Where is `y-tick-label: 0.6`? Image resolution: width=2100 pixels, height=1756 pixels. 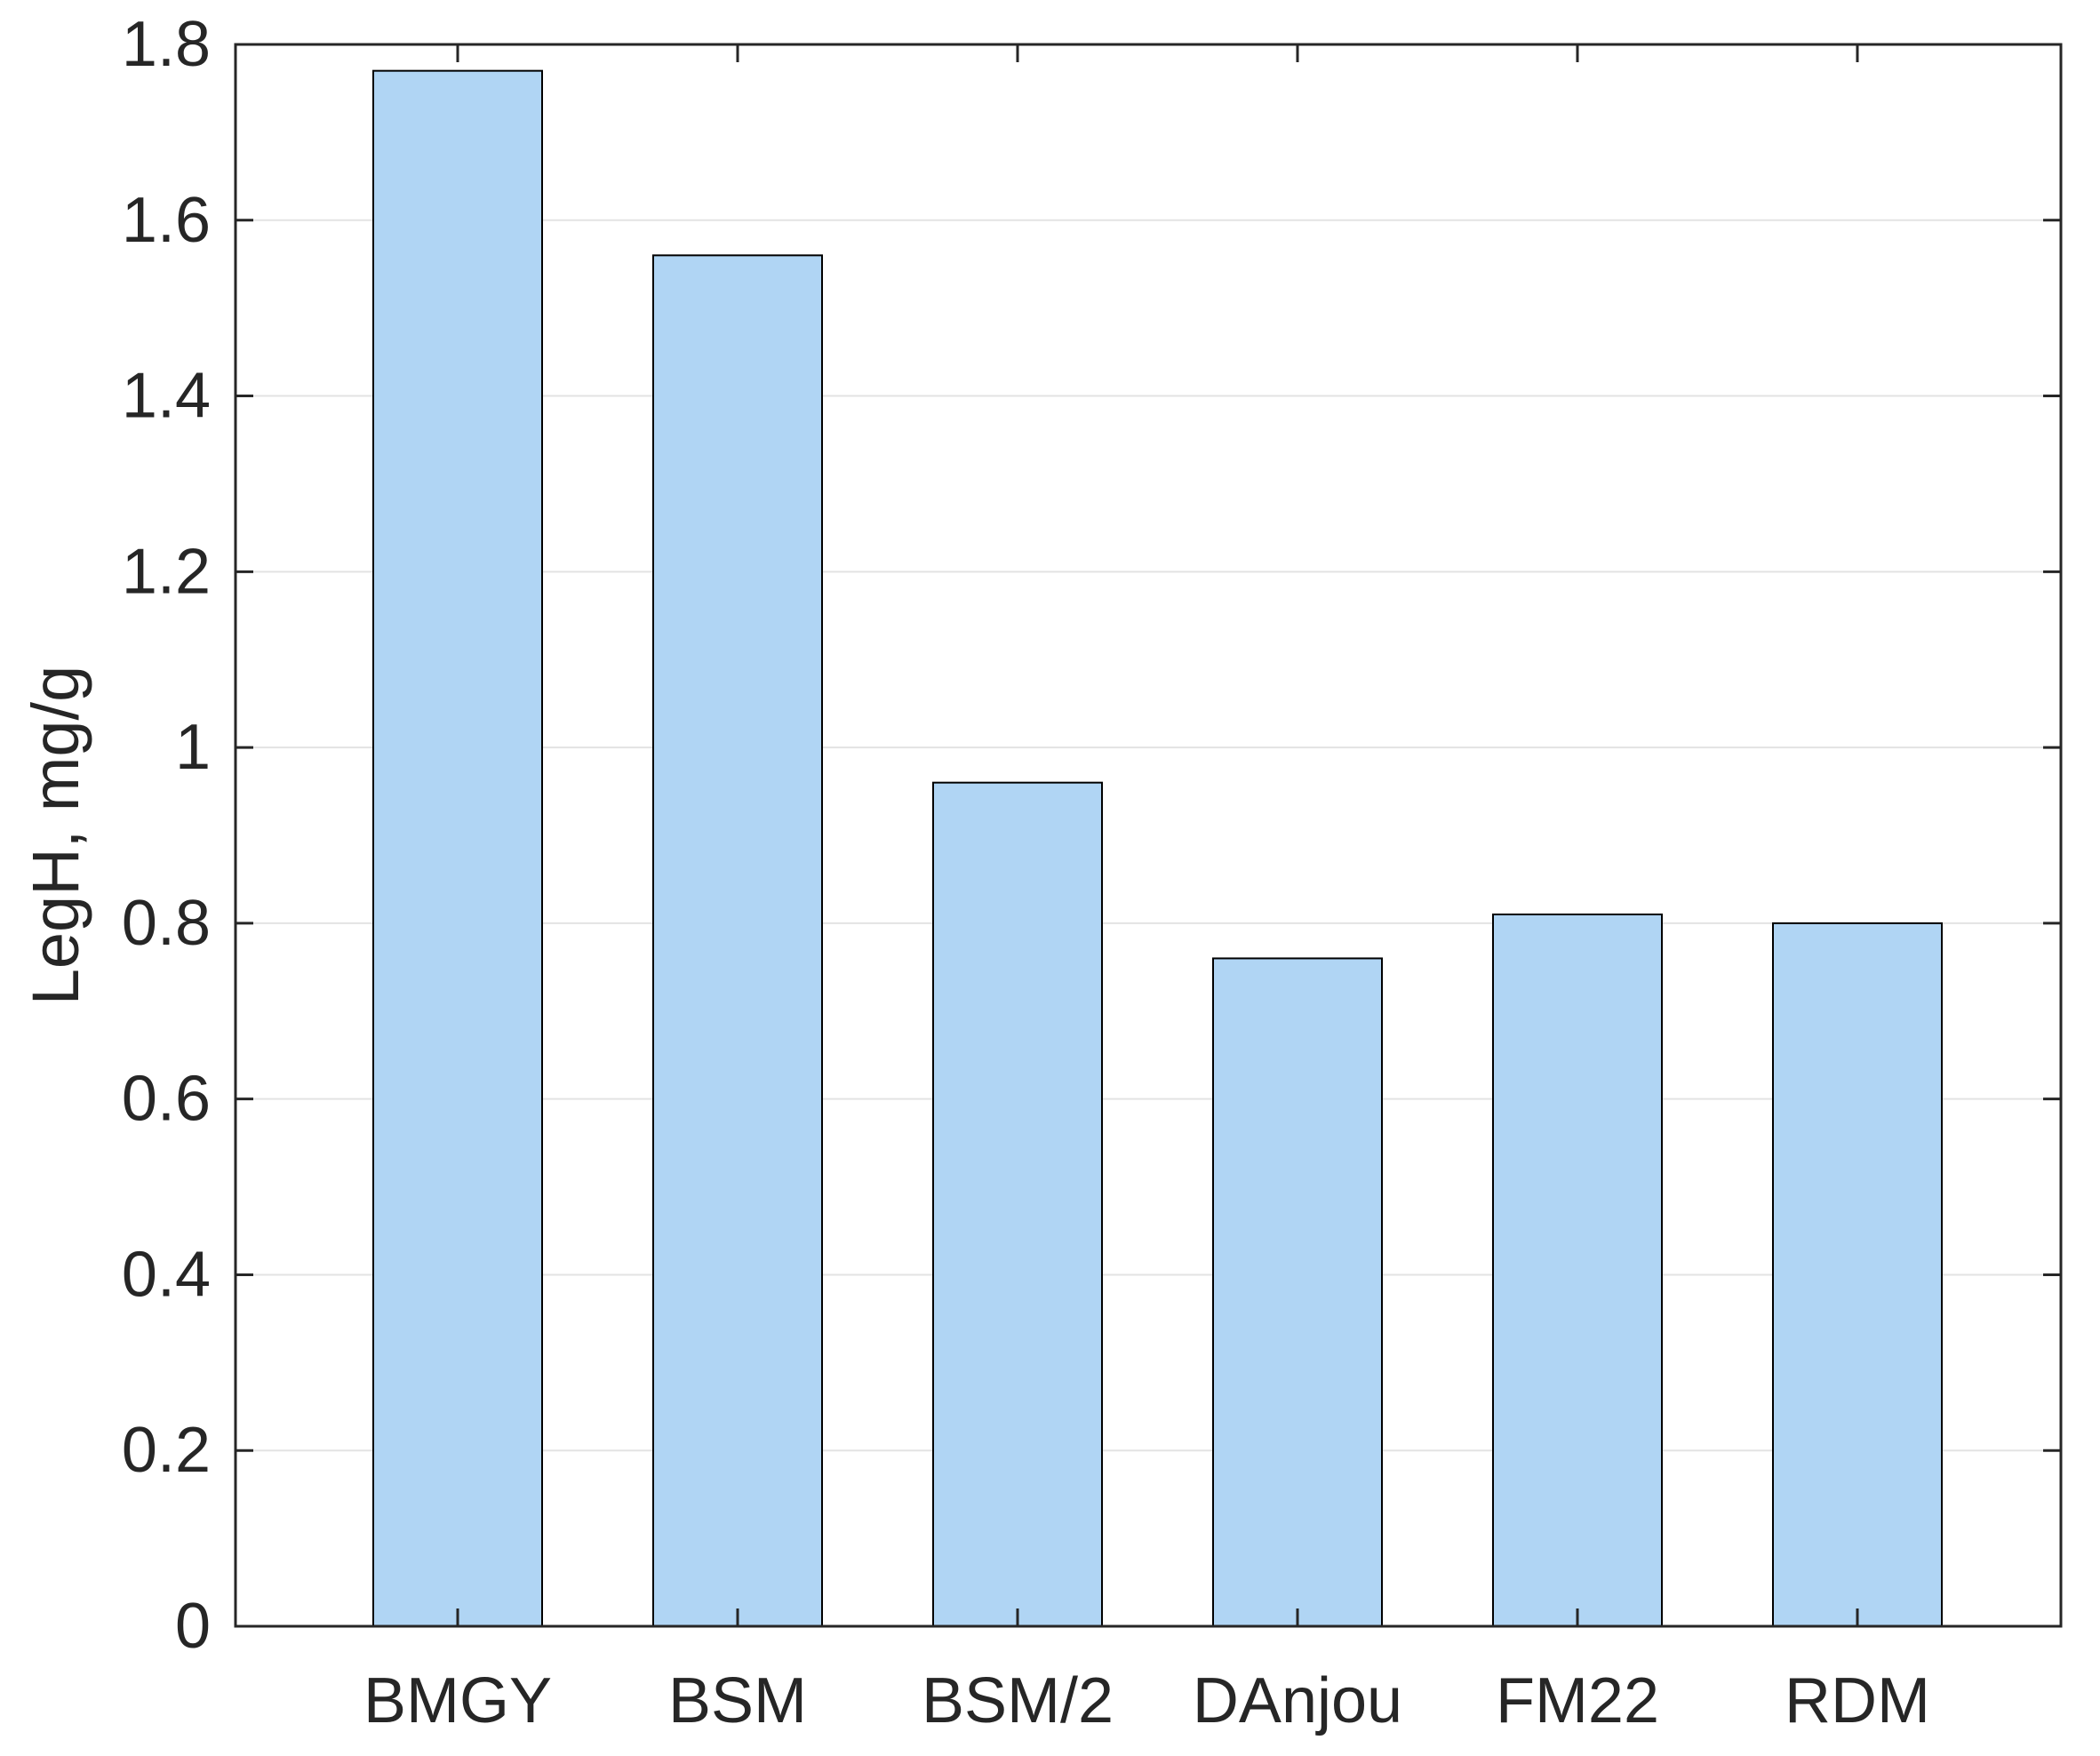 y-tick-label: 0.6 is located at coordinates (166, 1099).